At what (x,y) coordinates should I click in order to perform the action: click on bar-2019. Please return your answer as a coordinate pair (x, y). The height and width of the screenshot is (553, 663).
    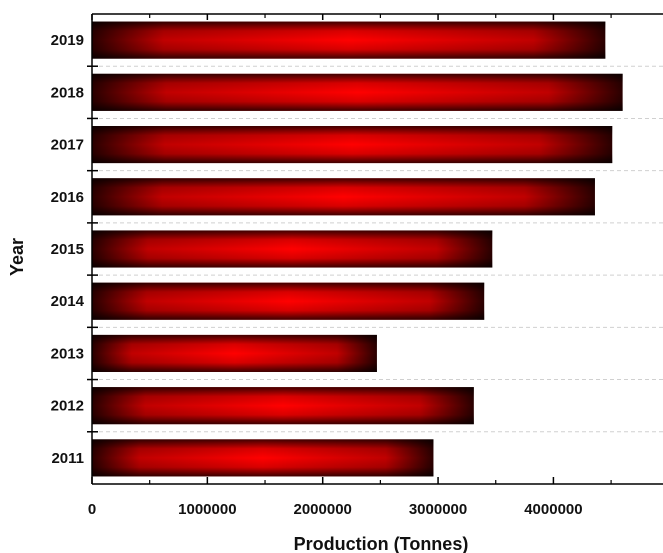
    Looking at the image, I should click on (349, 40).